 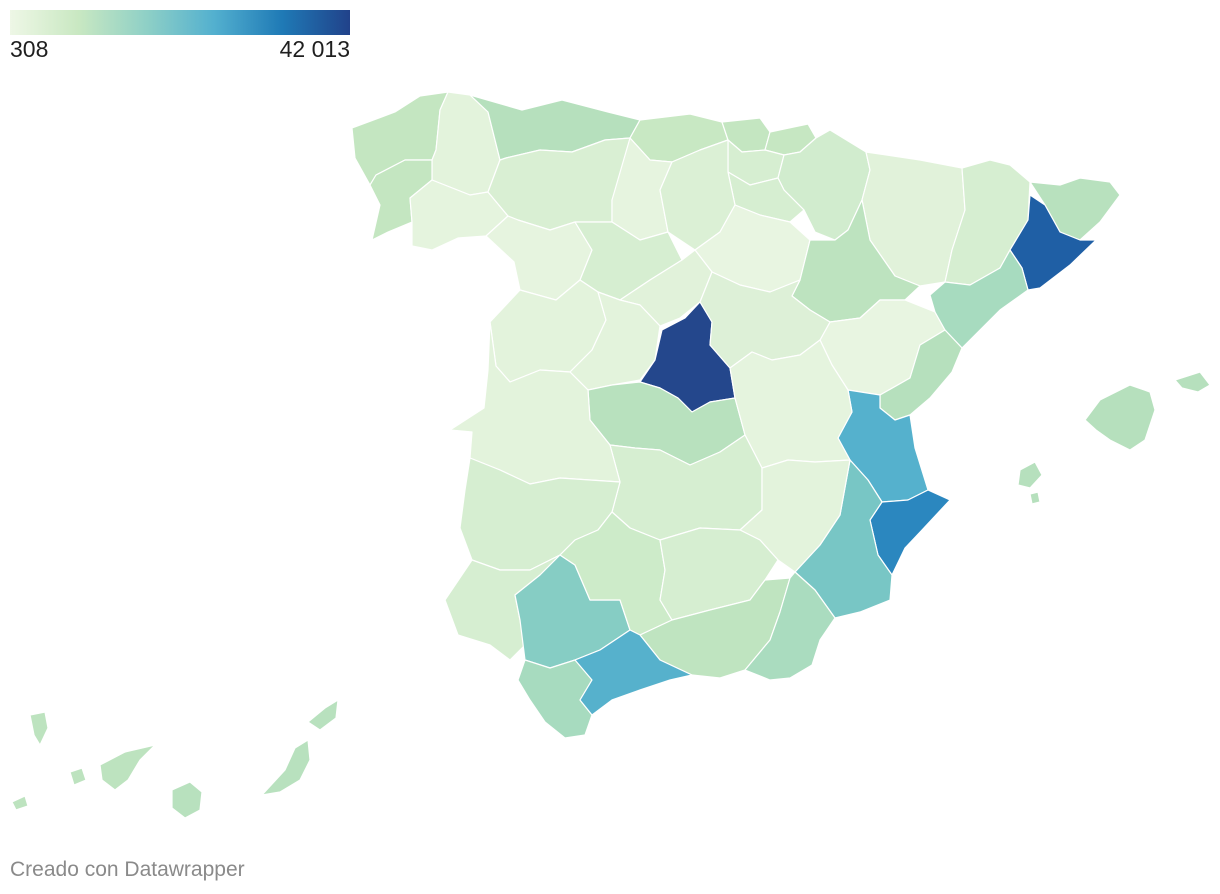 What do you see at coordinates (180, 36) in the screenshot?
I see `color-legend: 308 42 013` at bounding box center [180, 36].